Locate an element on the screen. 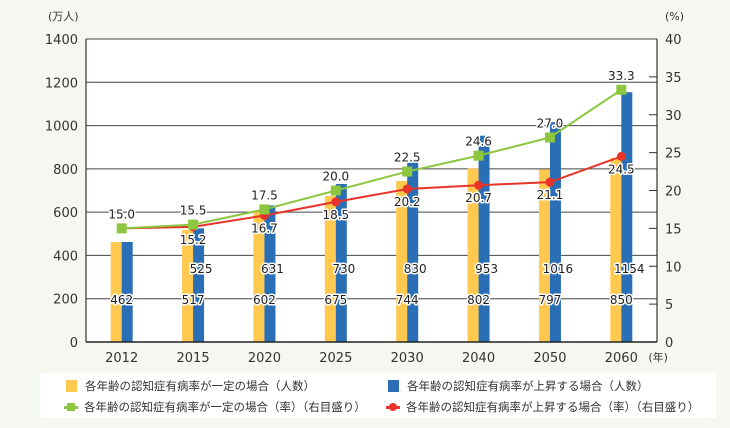  legend-item-rising-rate: 各年齢の認知症有病率が上昇する場合（率）（右目盛り） is located at coordinates (542, 407).